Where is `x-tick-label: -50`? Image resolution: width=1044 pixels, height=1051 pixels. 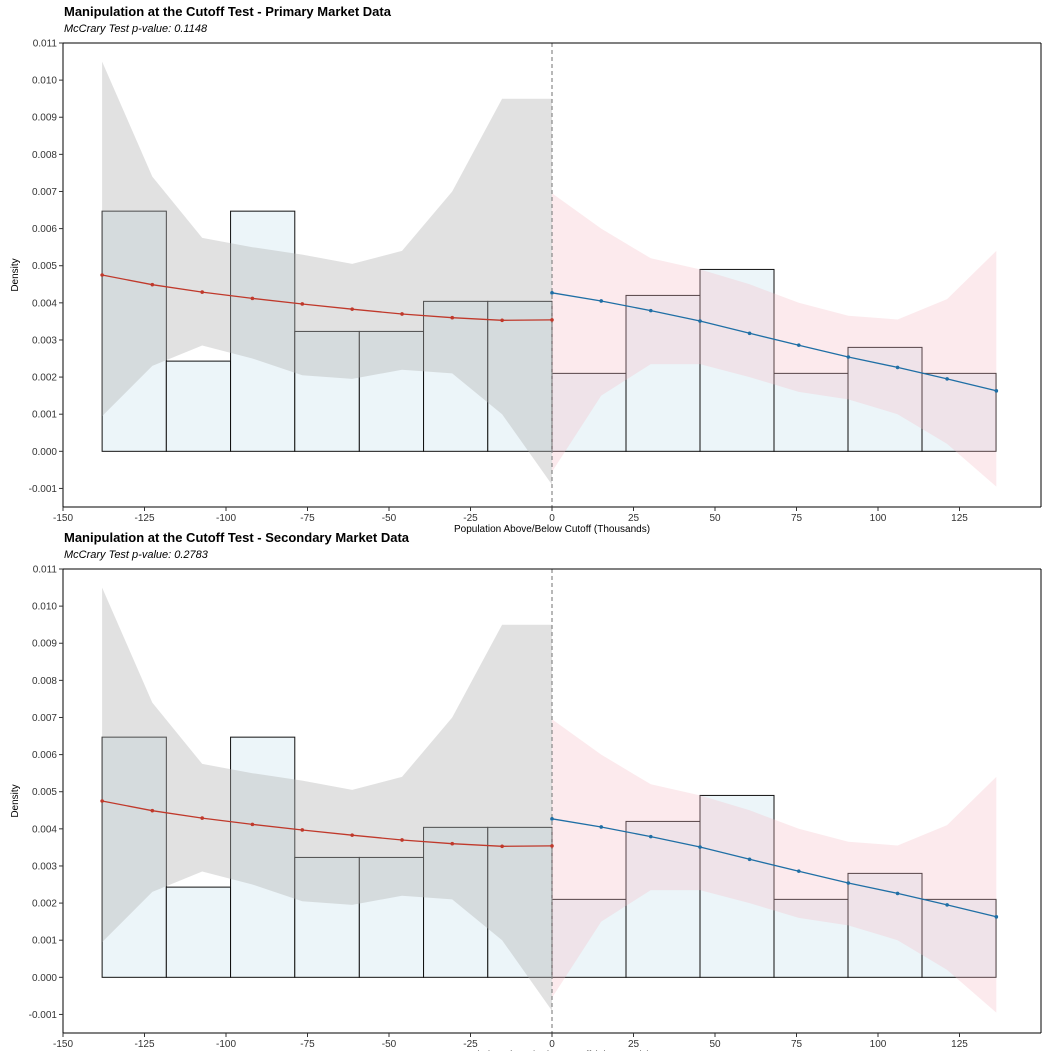 x-tick-label: -50 is located at coordinates (389, 1044).